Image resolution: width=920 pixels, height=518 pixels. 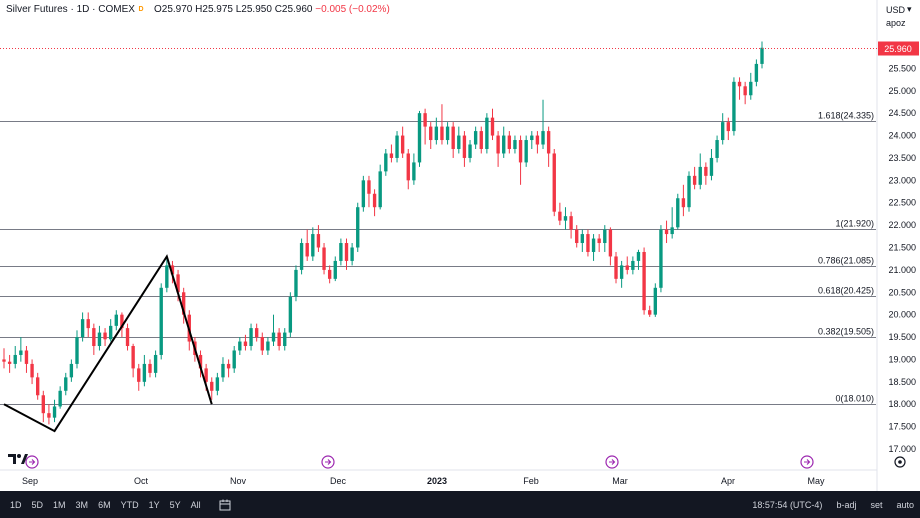 What do you see at coordinates (902, 337) in the screenshot?
I see `price-tick-label: 19.500` at bounding box center [902, 337].